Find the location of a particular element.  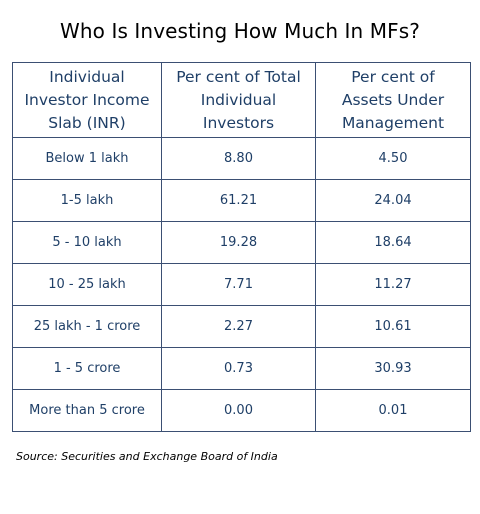

investors-percent-cell: 7.71 is located at coordinates (238, 284).